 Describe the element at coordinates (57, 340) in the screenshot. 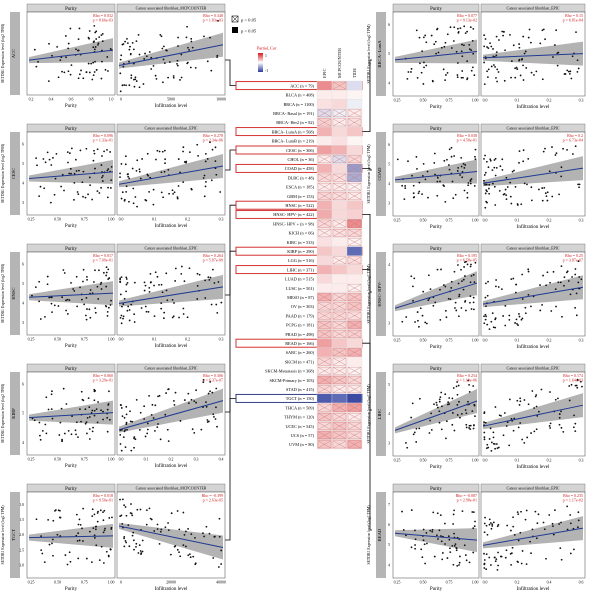

I see `x-tick-label: 0.50` at that location.